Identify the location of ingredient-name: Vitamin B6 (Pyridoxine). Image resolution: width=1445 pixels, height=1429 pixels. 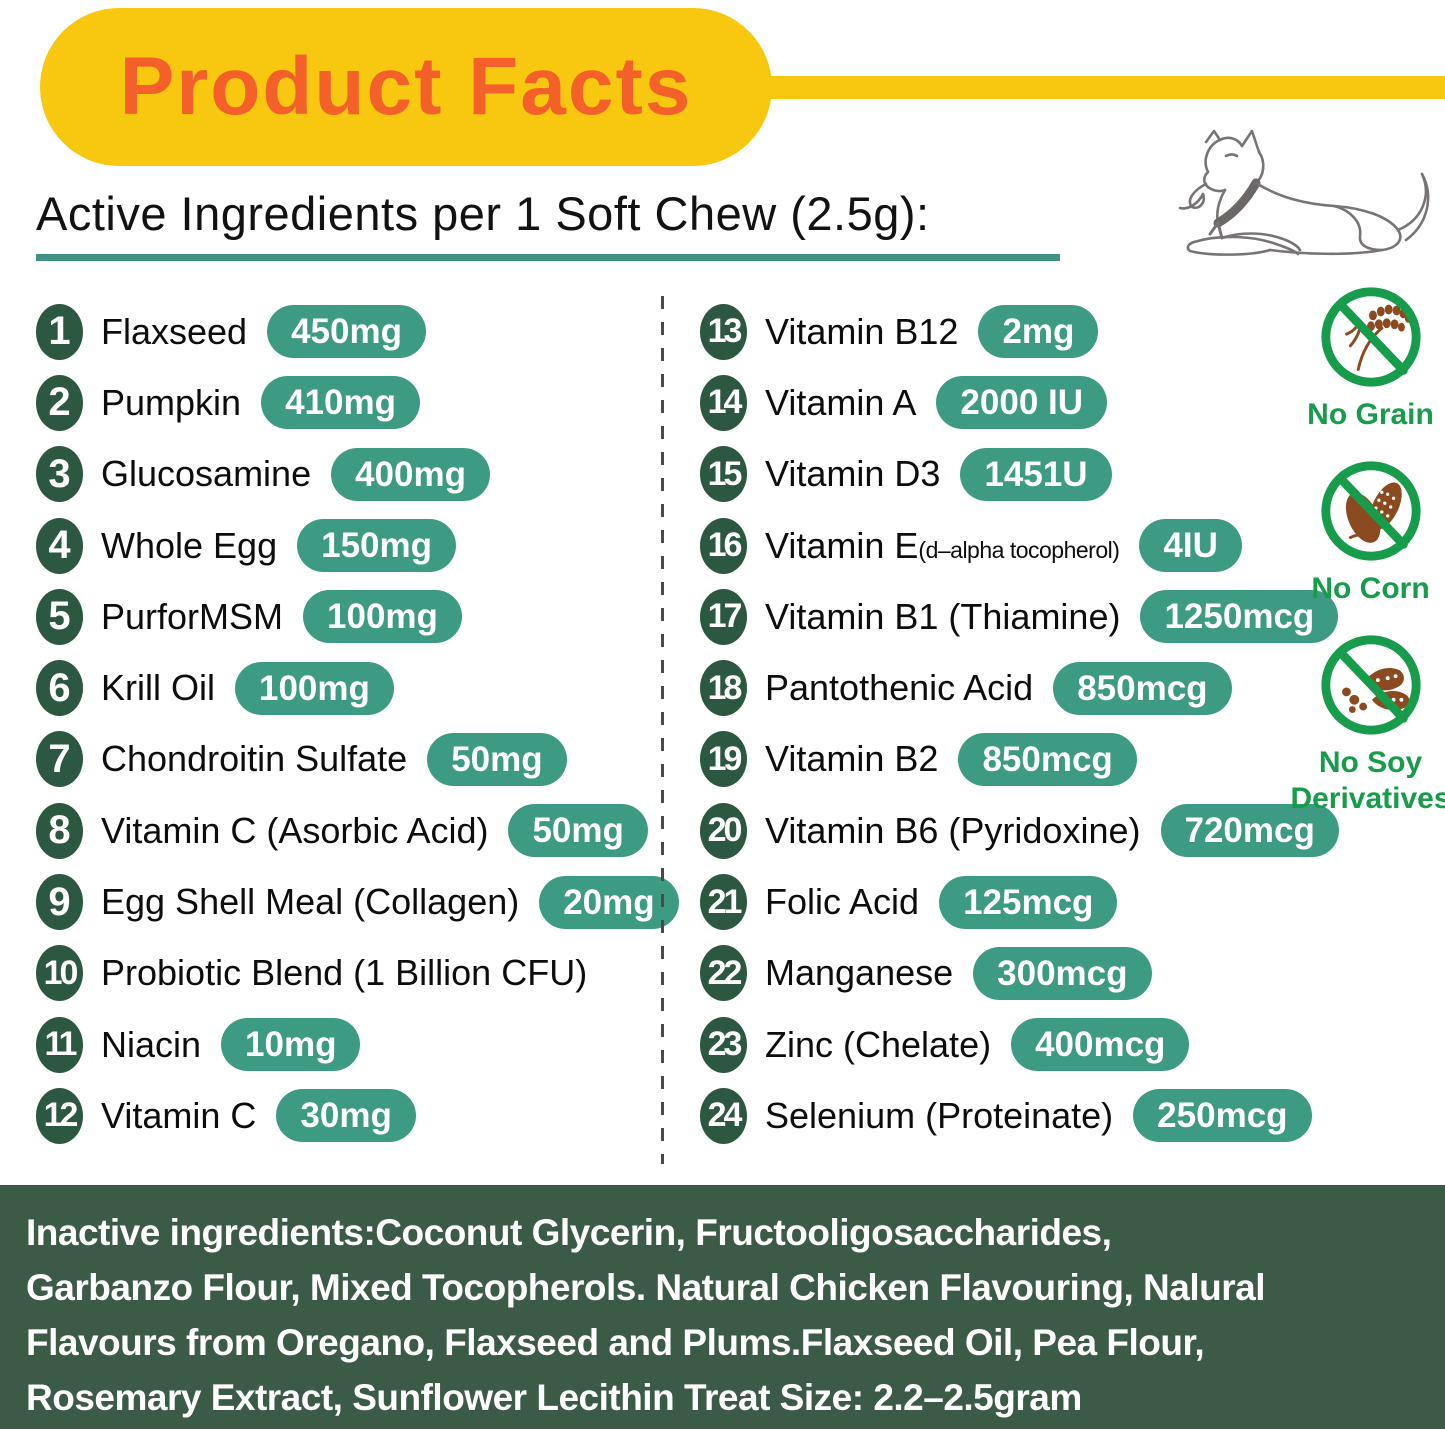
(953, 830).